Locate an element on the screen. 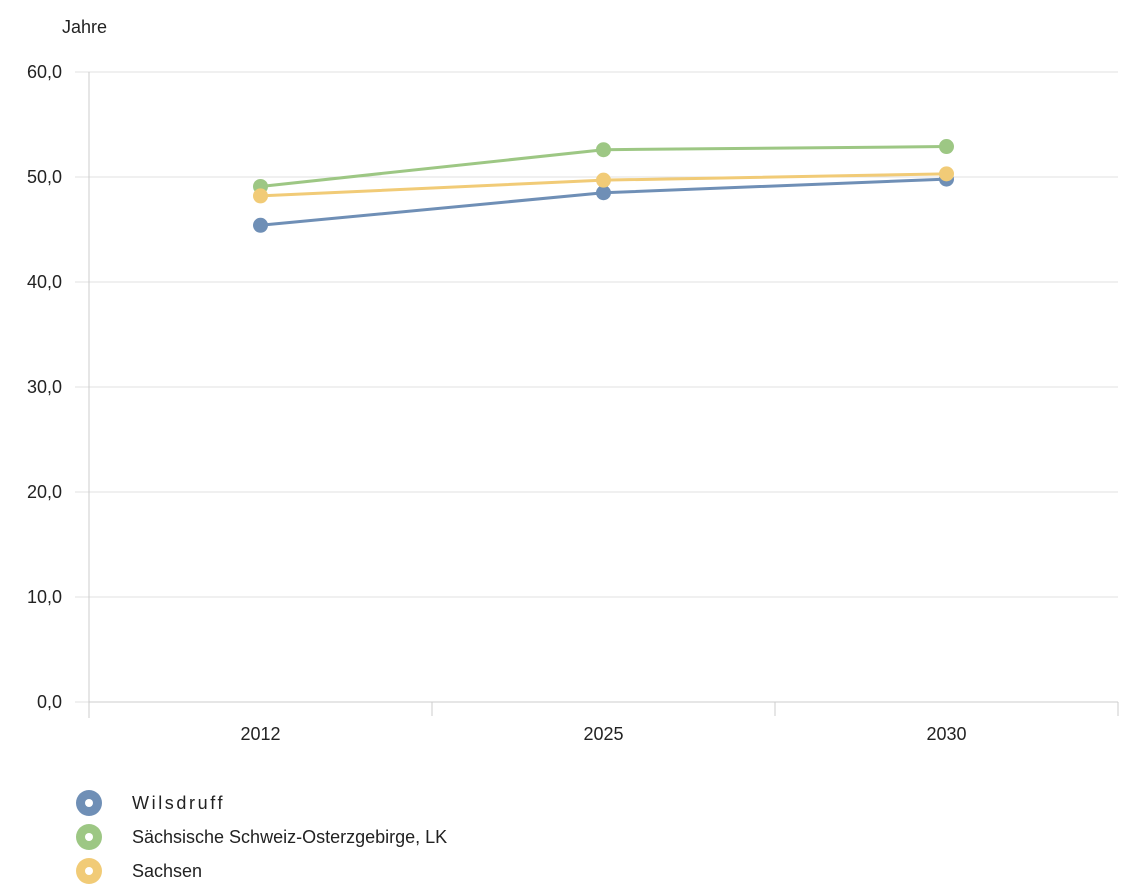 This screenshot has height=896, width=1125. legend-label: Wilsdruff is located at coordinates (179, 802).